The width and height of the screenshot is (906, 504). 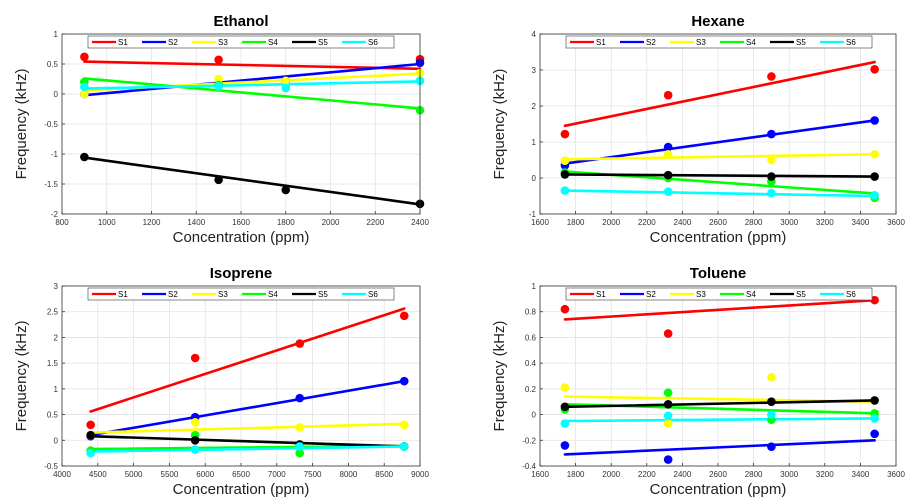 I want to click on x-tick-label: 1800, so click(x=576, y=222).